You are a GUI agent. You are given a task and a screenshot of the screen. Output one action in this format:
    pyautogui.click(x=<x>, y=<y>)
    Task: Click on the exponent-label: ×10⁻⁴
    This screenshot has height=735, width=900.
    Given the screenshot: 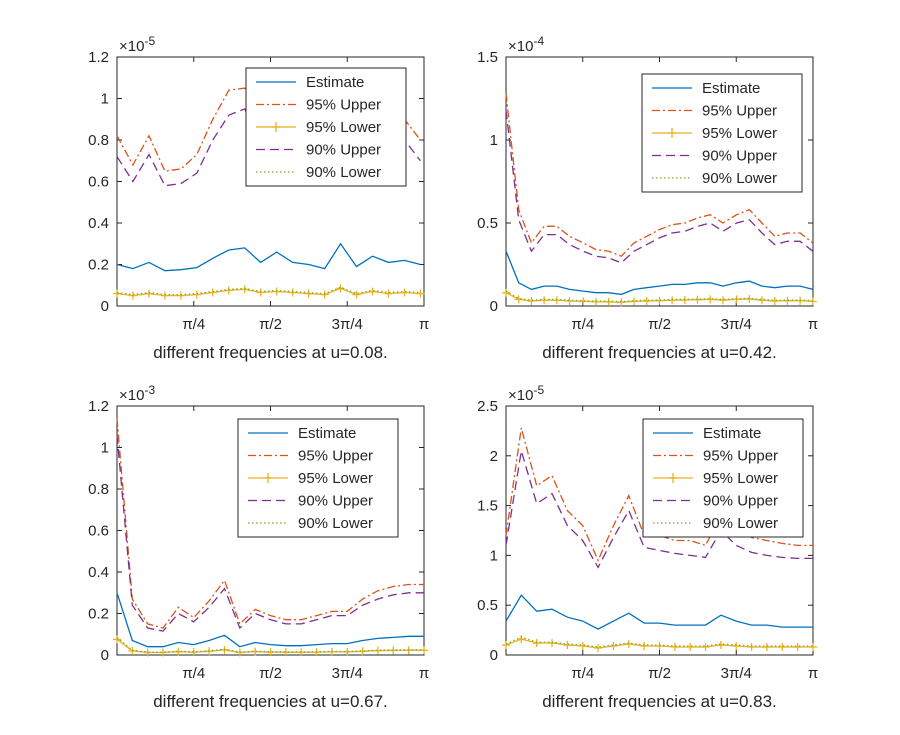 What is the action you would take?
    pyautogui.click(x=526, y=44)
    